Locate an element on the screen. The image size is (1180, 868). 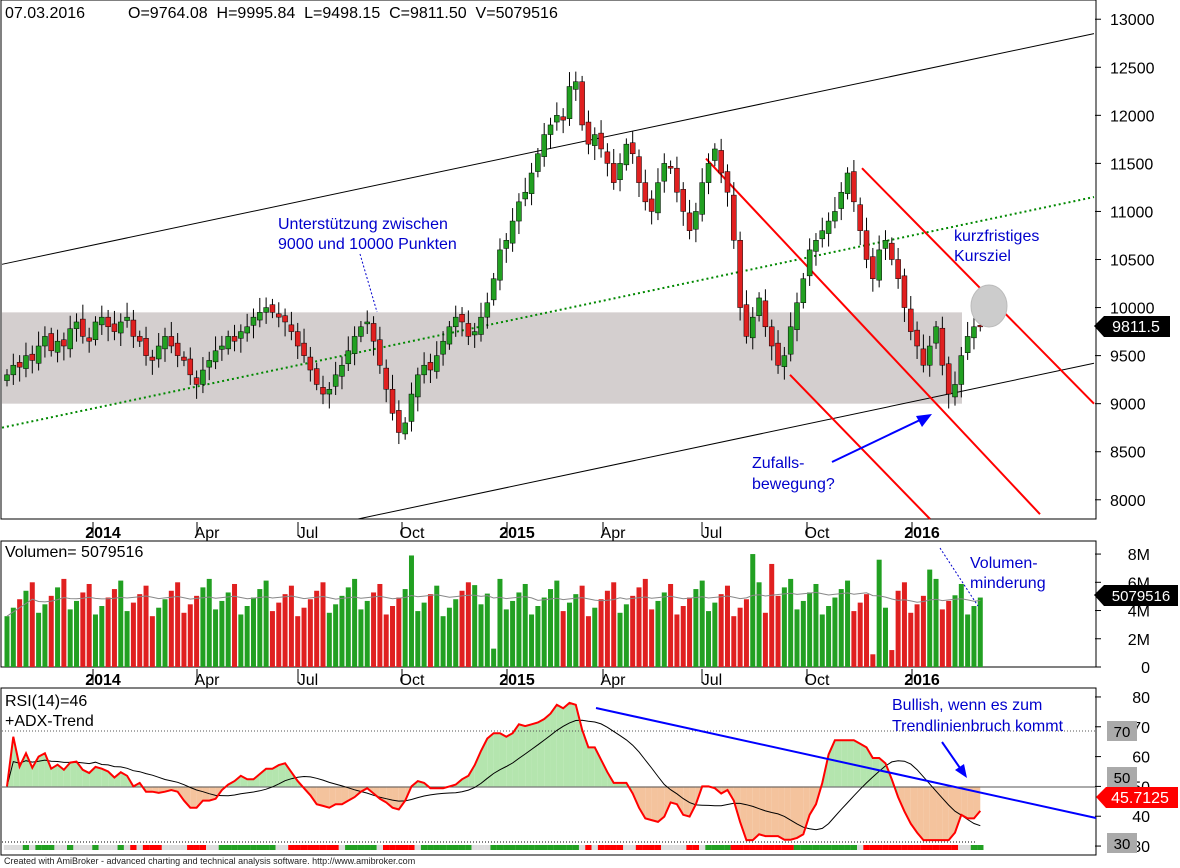
adx-label: +ADX-Trend is located at coordinates (49, 721).